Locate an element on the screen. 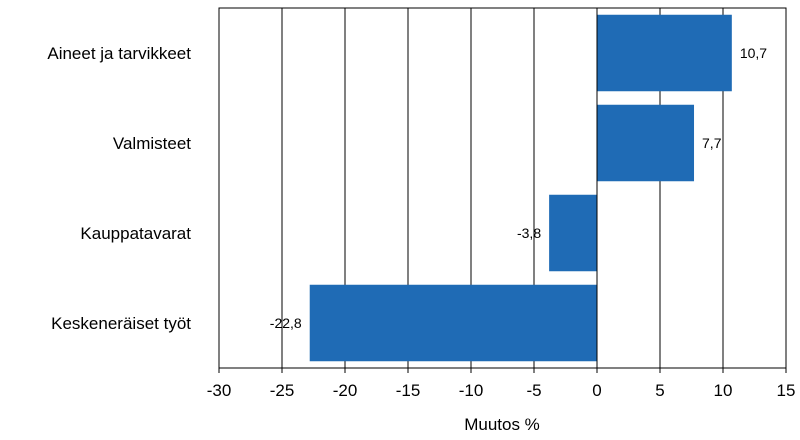  category-label: Kauppatavarat is located at coordinates (135, 233).